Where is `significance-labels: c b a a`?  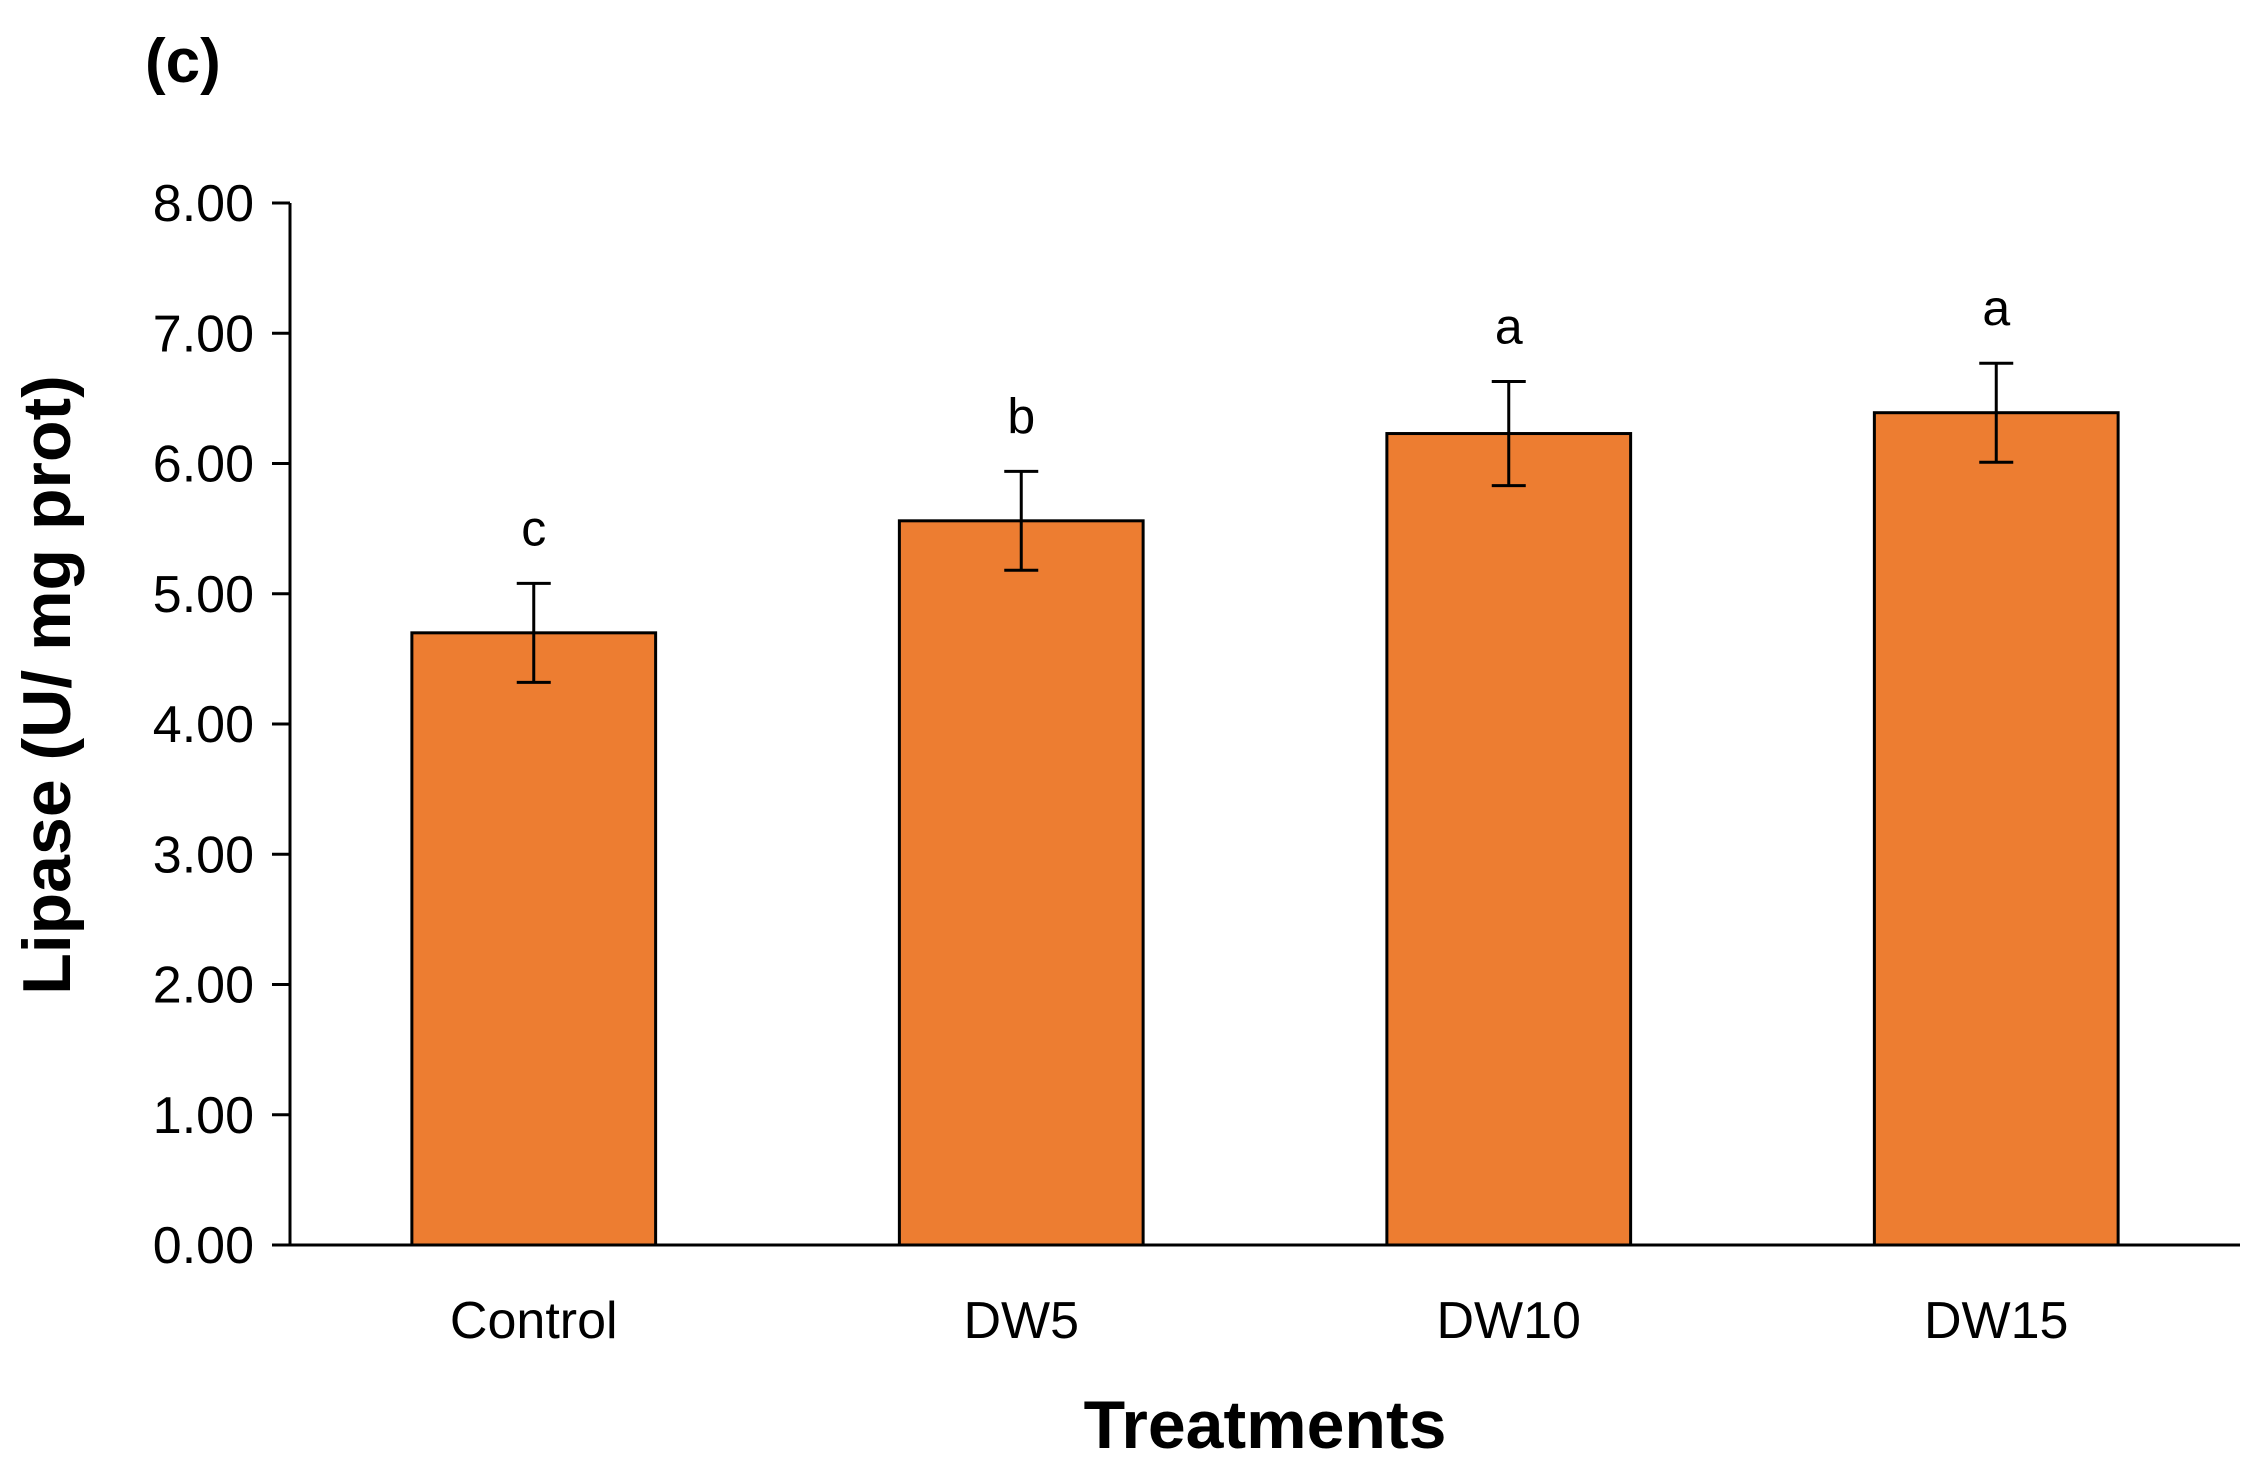
significance-labels: c b a a is located at coordinates (1265, 418).